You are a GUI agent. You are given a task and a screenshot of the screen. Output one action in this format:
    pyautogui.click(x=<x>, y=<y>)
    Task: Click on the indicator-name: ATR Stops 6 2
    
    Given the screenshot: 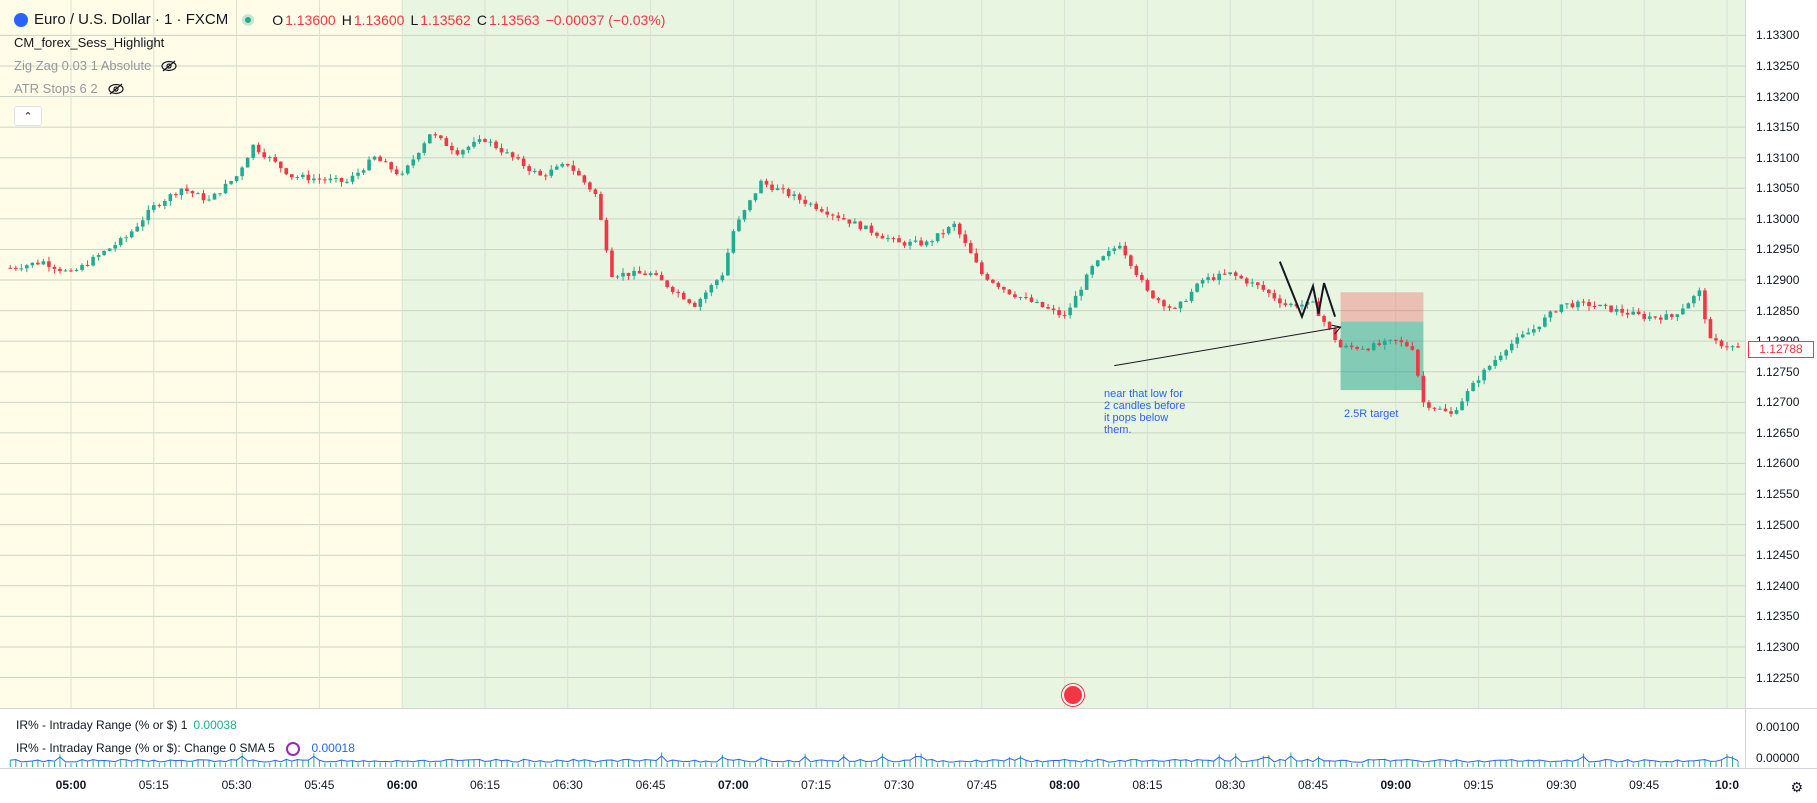 What is the action you would take?
    pyautogui.click(x=56, y=88)
    